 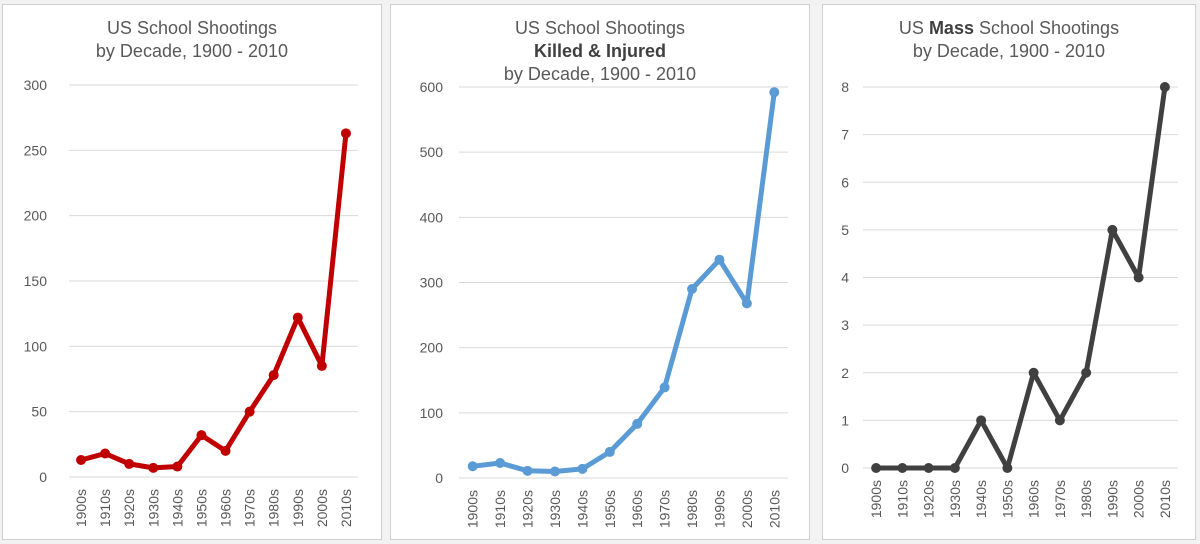 I want to click on y-tick-label: 4, so click(x=845, y=278).